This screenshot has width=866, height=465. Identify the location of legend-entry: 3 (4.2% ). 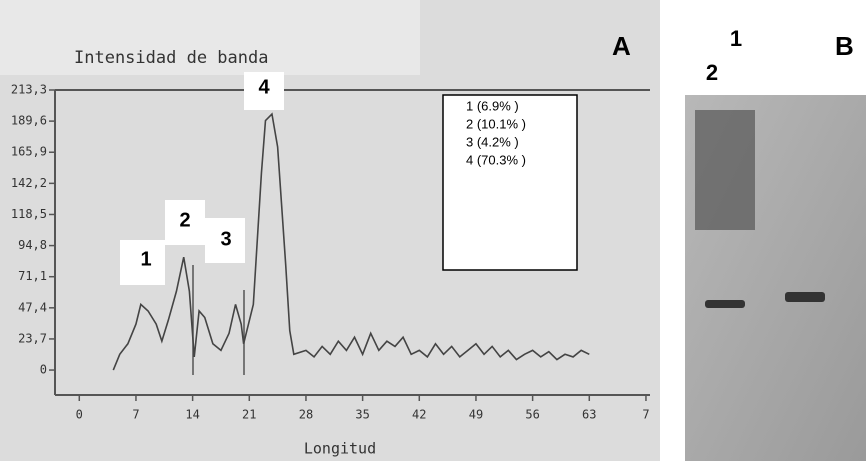
(492, 141).